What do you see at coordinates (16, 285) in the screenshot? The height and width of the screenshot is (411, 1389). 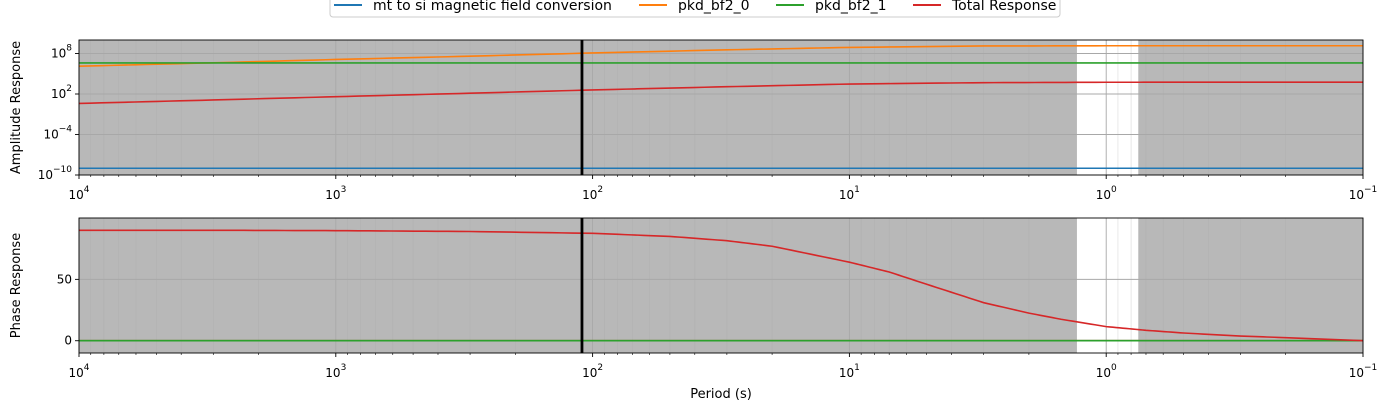 I see `y-axis-label: Phase Response` at bounding box center [16, 285].